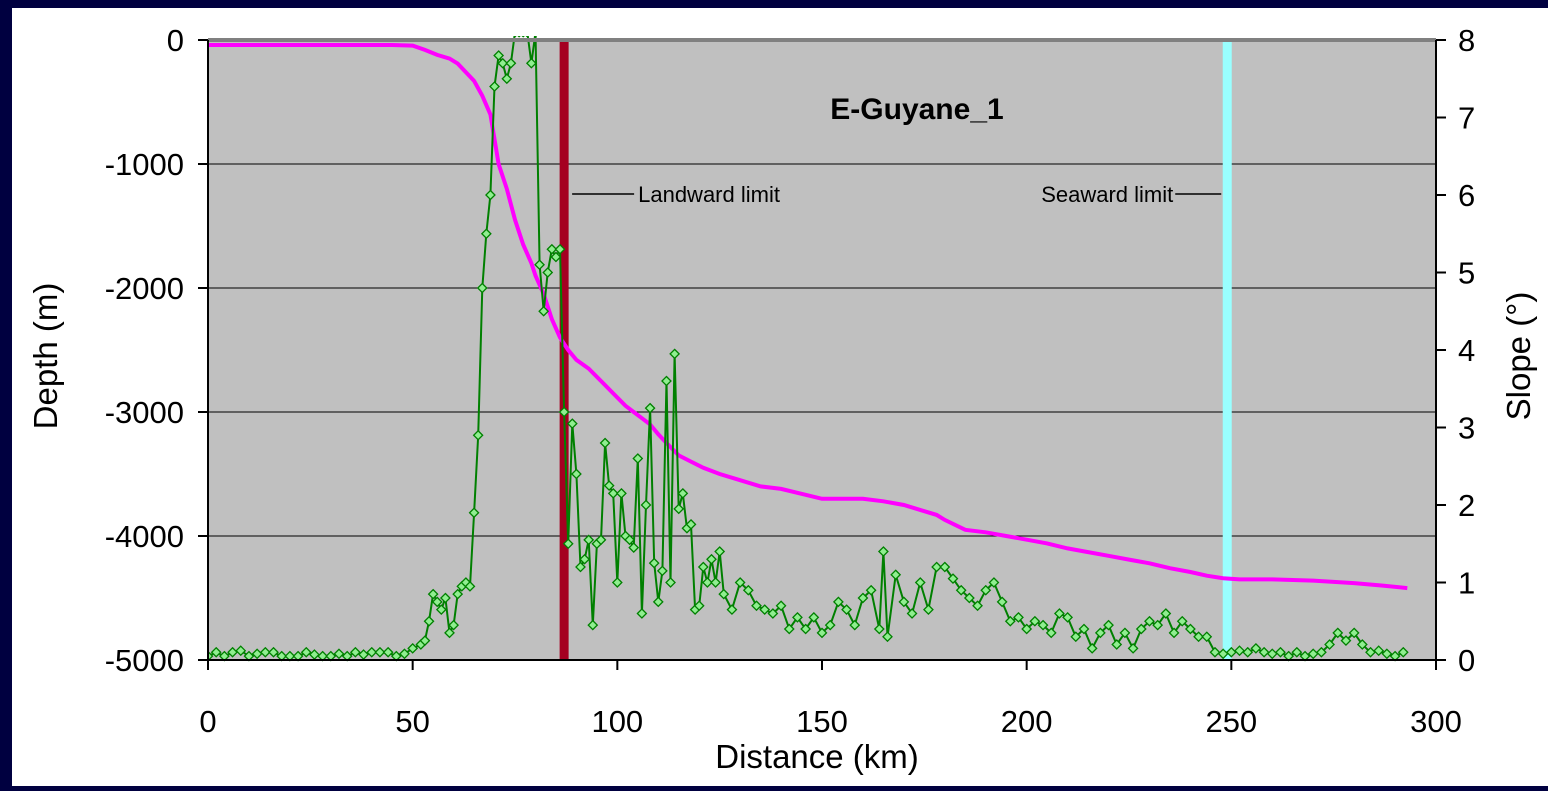 This screenshot has height=791, width=1548. Describe the element at coordinates (144, 536) in the screenshot. I see `y-tick-label: -4000` at that location.